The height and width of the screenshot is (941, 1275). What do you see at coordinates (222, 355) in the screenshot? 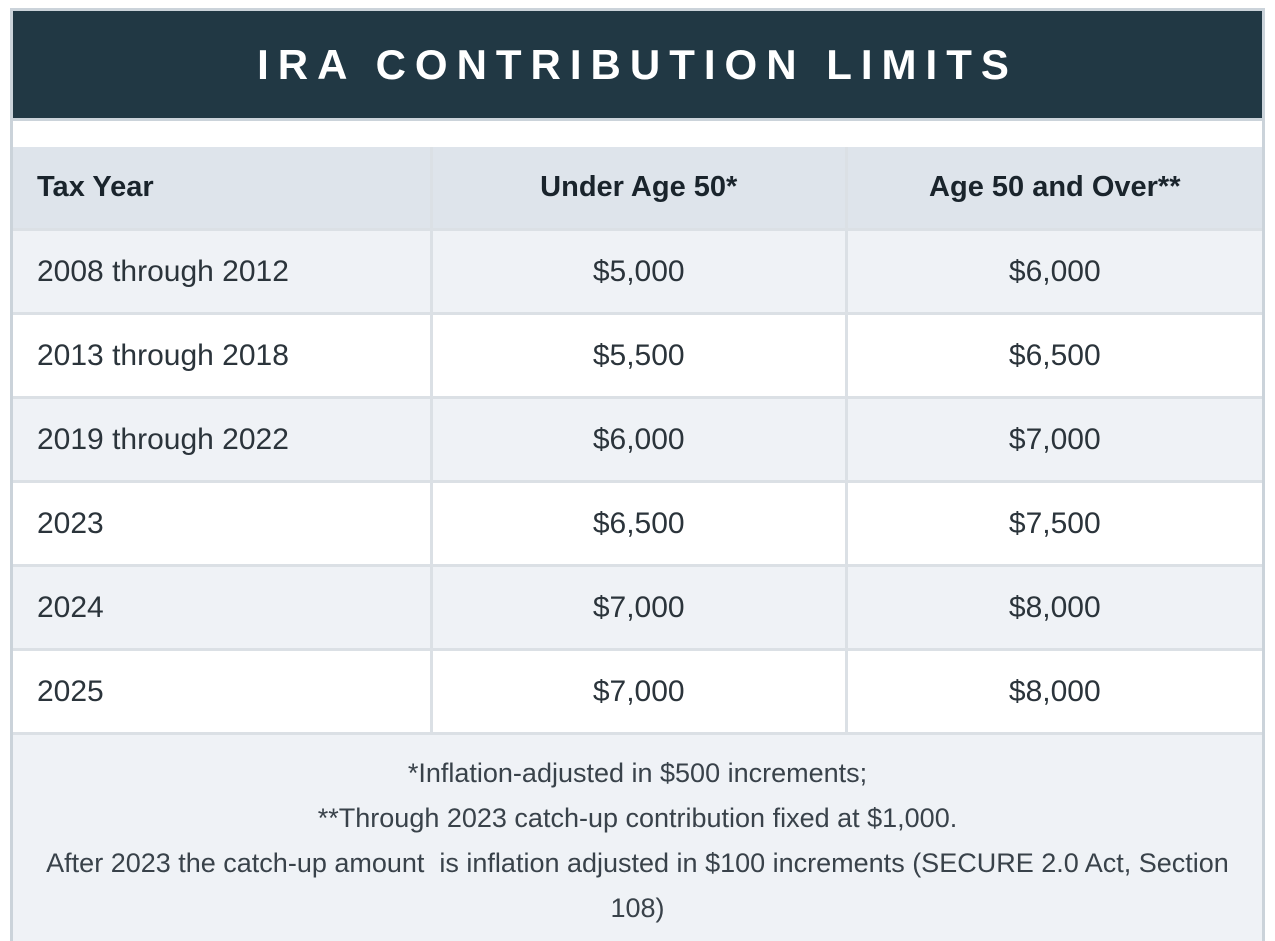
I see `cell-tax-year: 2013 through 2018` at bounding box center [222, 355].